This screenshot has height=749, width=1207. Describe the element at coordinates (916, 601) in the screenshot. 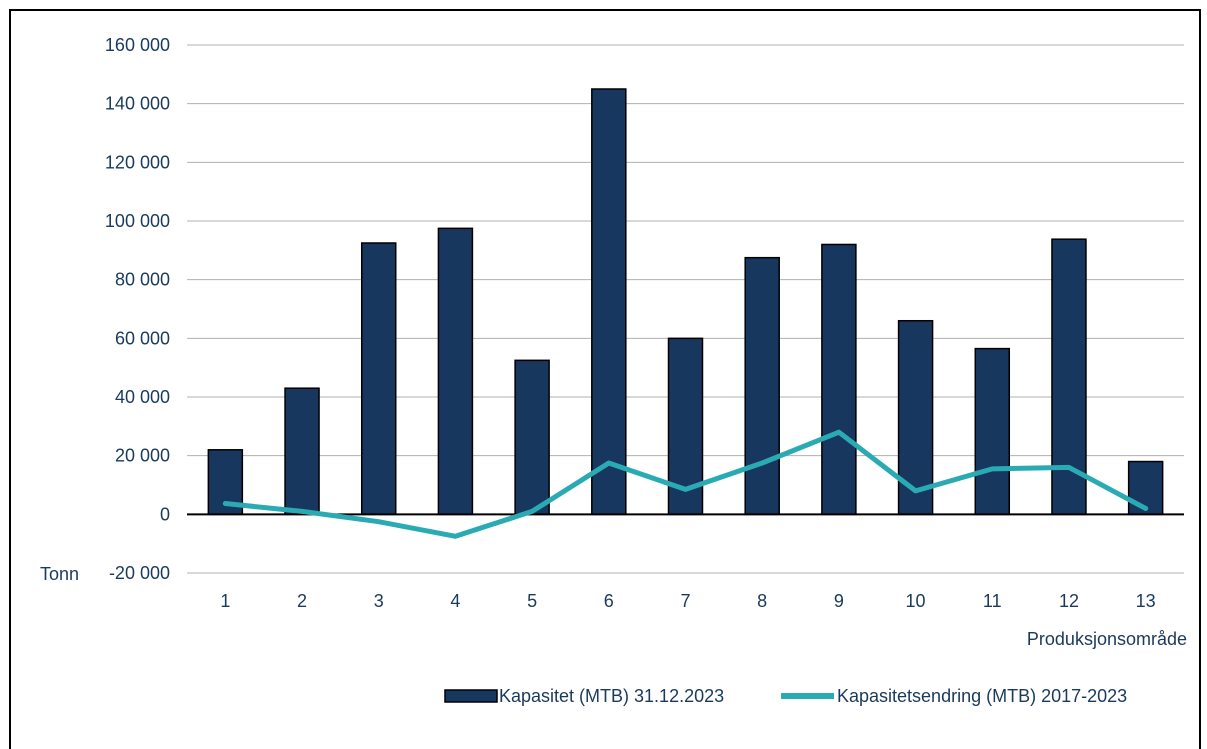

I see `x-tick-label: 10` at that location.